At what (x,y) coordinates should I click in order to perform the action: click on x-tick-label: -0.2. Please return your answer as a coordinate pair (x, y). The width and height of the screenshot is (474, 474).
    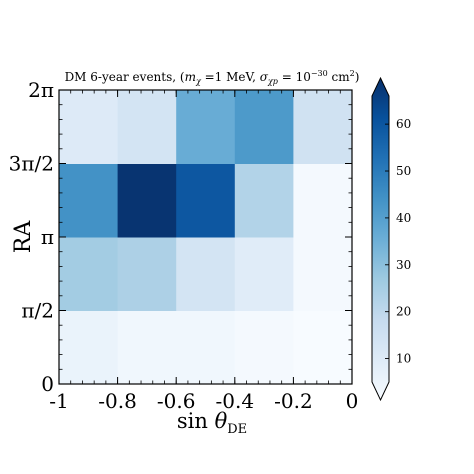
    Looking at the image, I should click on (293, 401).